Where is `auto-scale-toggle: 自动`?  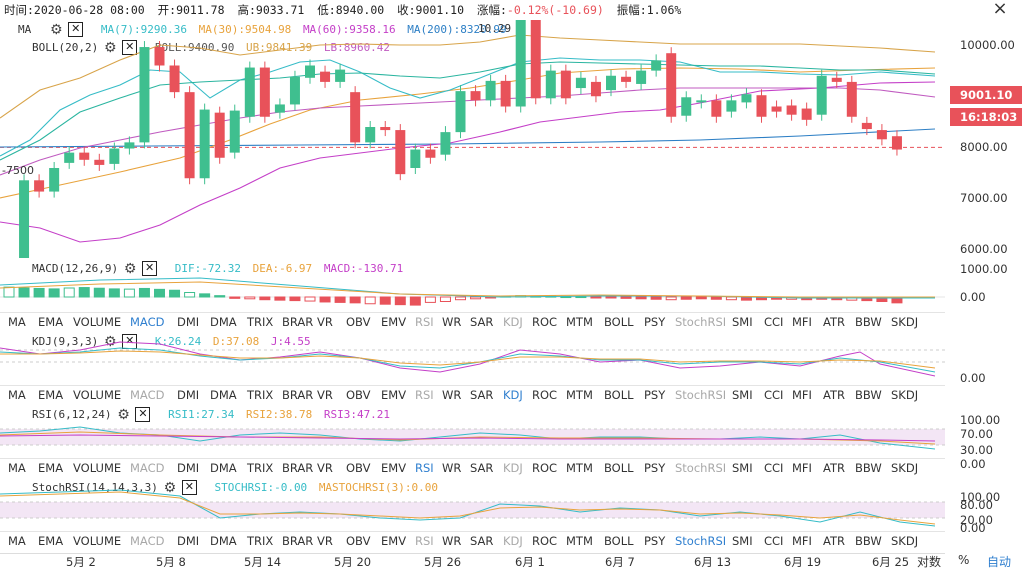 auto-scale-toggle: 自动 is located at coordinates (999, 562).